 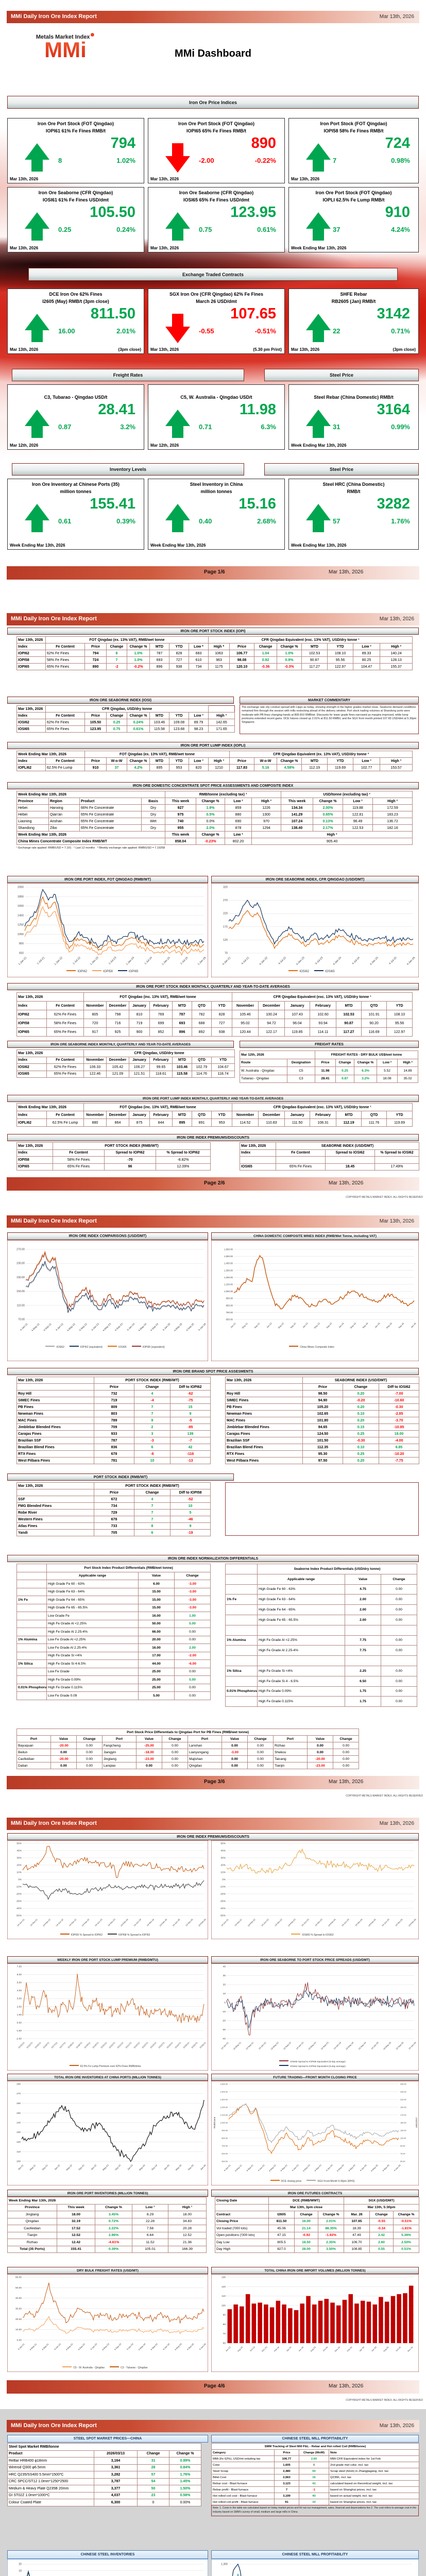 I want to click on svg-text: 2.00, so click(x=19, y=2006).